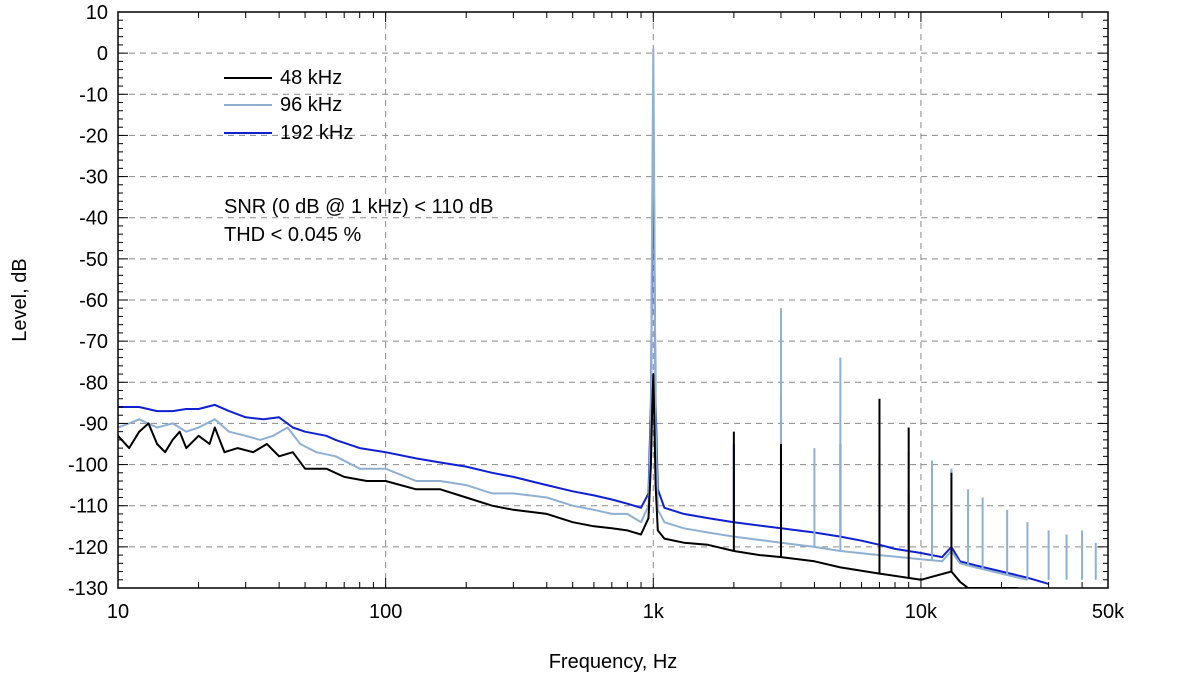 This screenshot has width=1200, height=677. Describe the element at coordinates (293, 235) in the screenshot. I see `thd-annotation: THD < 0.045 %` at that location.